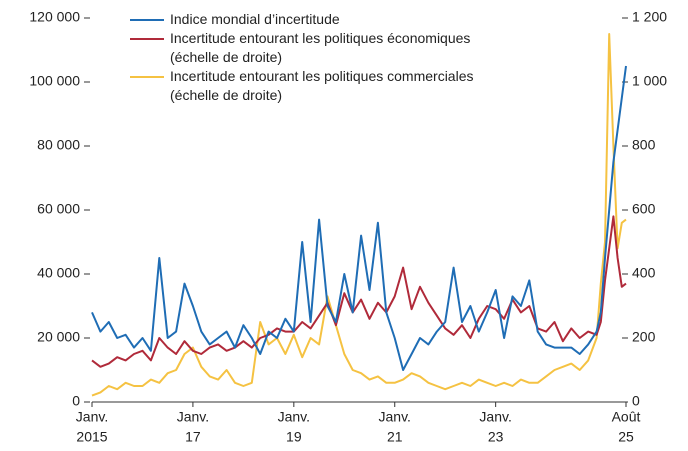 The width and height of the screenshot is (688, 451). What do you see at coordinates (626, 417) in the screenshot?
I see `x-tick-label: Août` at bounding box center [626, 417].